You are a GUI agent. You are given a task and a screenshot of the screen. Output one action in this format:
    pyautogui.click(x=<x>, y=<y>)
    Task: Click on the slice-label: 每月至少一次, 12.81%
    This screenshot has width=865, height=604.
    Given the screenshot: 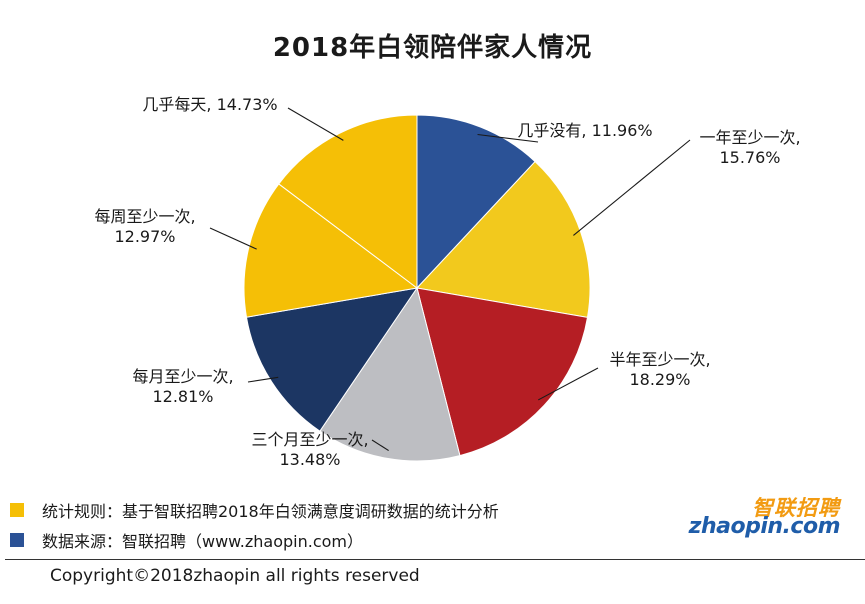 What is the action you would take?
    pyautogui.click(x=182, y=386)
    